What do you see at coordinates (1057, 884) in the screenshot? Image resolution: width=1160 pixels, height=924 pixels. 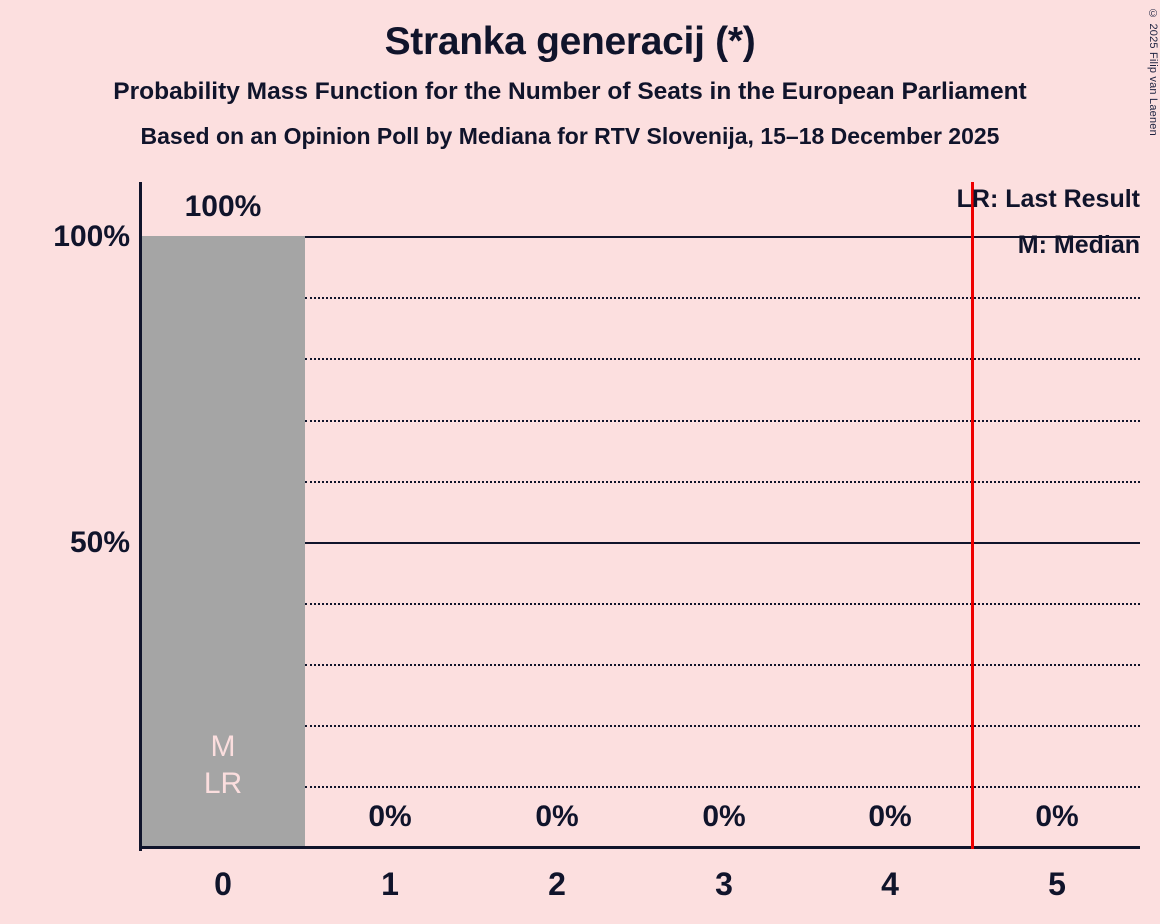 I see `x-tick-label-5: 5` at bounding box center [1057, 884].